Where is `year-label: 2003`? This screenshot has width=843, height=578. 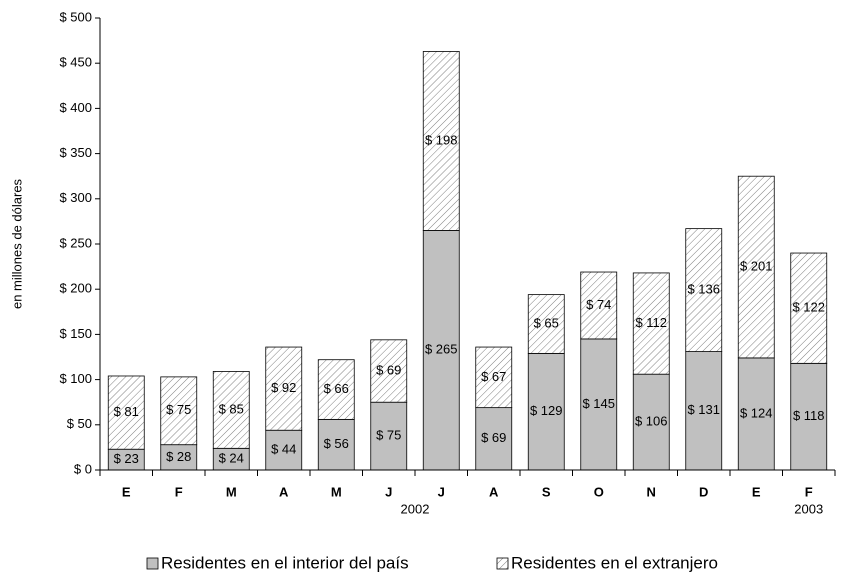 year-label: 2003 is located at coordinates (808, 508).